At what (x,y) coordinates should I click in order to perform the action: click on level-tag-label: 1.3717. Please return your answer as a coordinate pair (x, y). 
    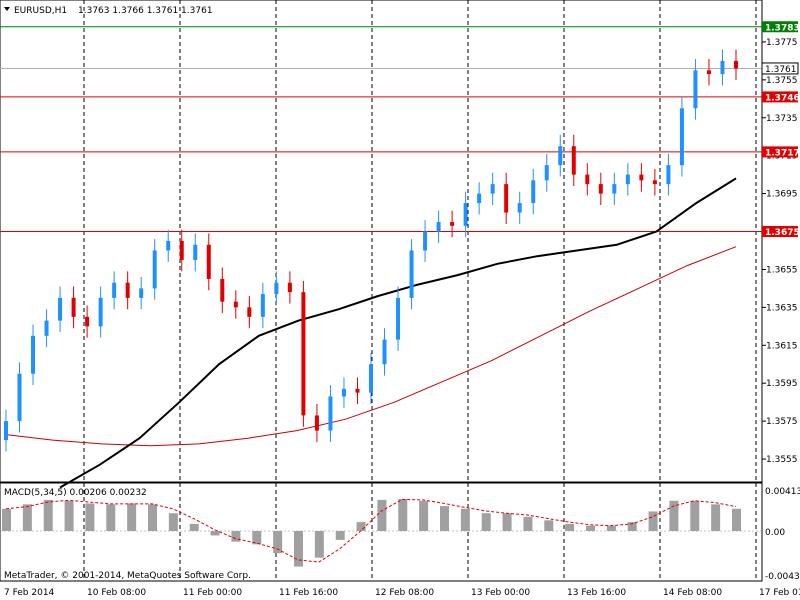
    Looking at the image, I should click on (782, 153).